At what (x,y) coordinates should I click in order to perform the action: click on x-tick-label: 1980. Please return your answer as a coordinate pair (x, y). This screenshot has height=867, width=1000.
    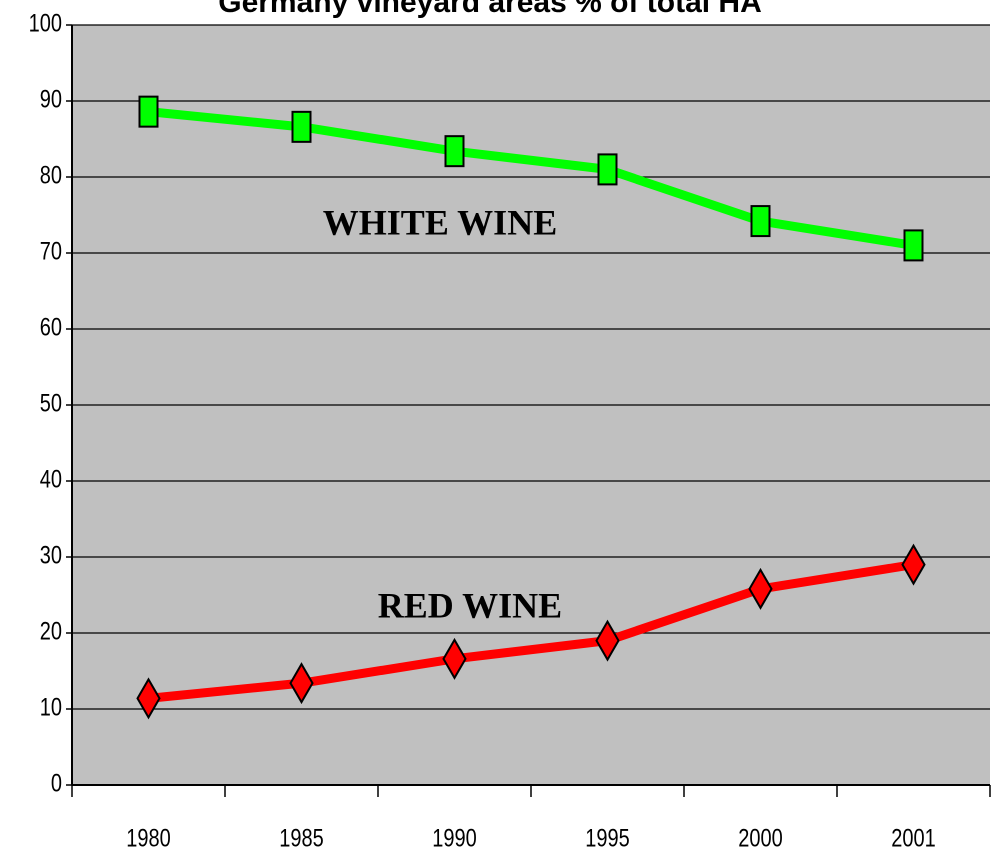
    Looking at the image, I should click on (148, 839).